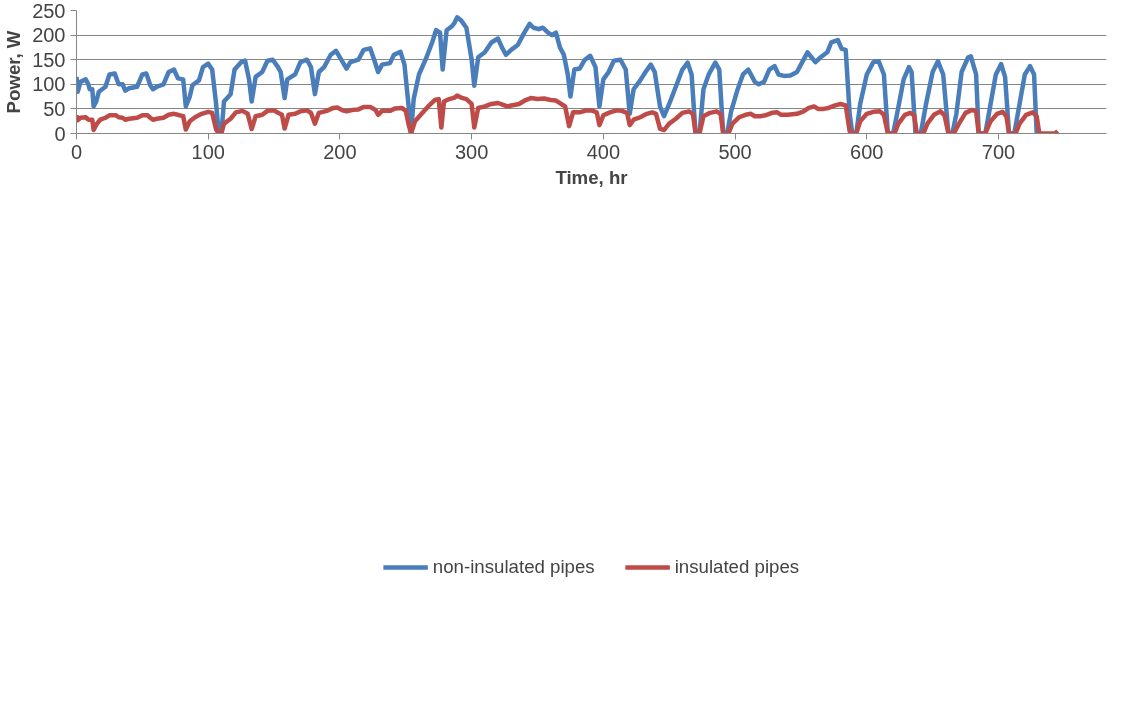 The height and width of the screenshot is (720, 1122). I want to click on x-tick-label: 500, so click(735, 151).